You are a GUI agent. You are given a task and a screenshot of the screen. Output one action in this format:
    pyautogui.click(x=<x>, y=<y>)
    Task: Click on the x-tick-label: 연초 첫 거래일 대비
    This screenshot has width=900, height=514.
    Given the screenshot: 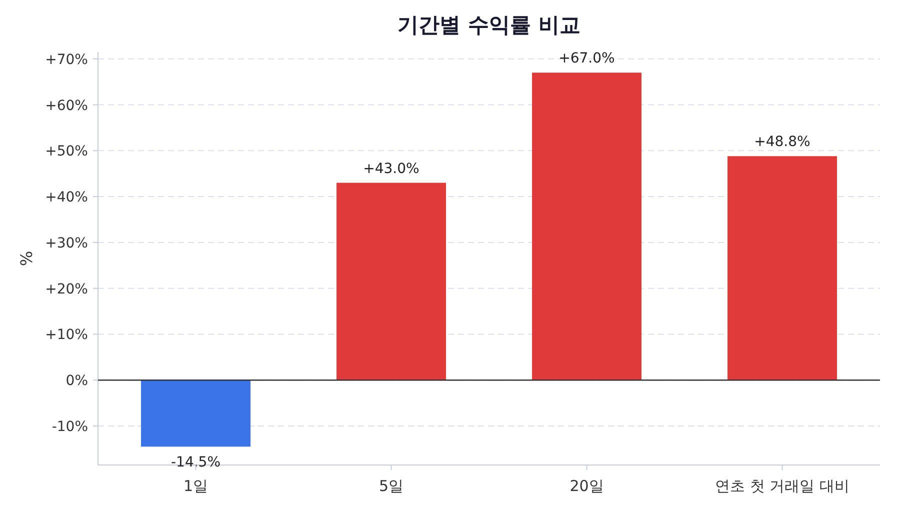 What is the action you would take?
    pyautogui.click(x=782, y=486)
    